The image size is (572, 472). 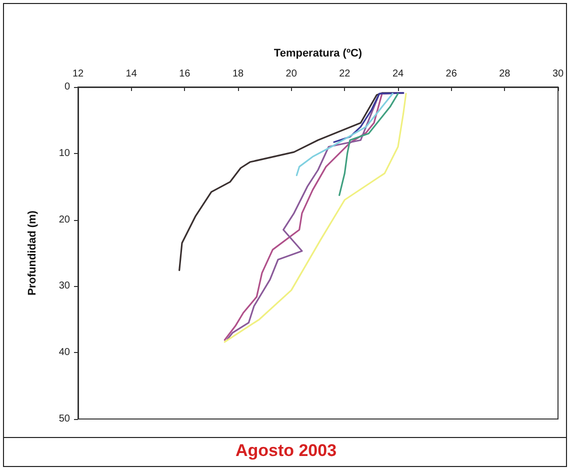 I want to click on y-tick-label: 40, so click(x=64, y=352).